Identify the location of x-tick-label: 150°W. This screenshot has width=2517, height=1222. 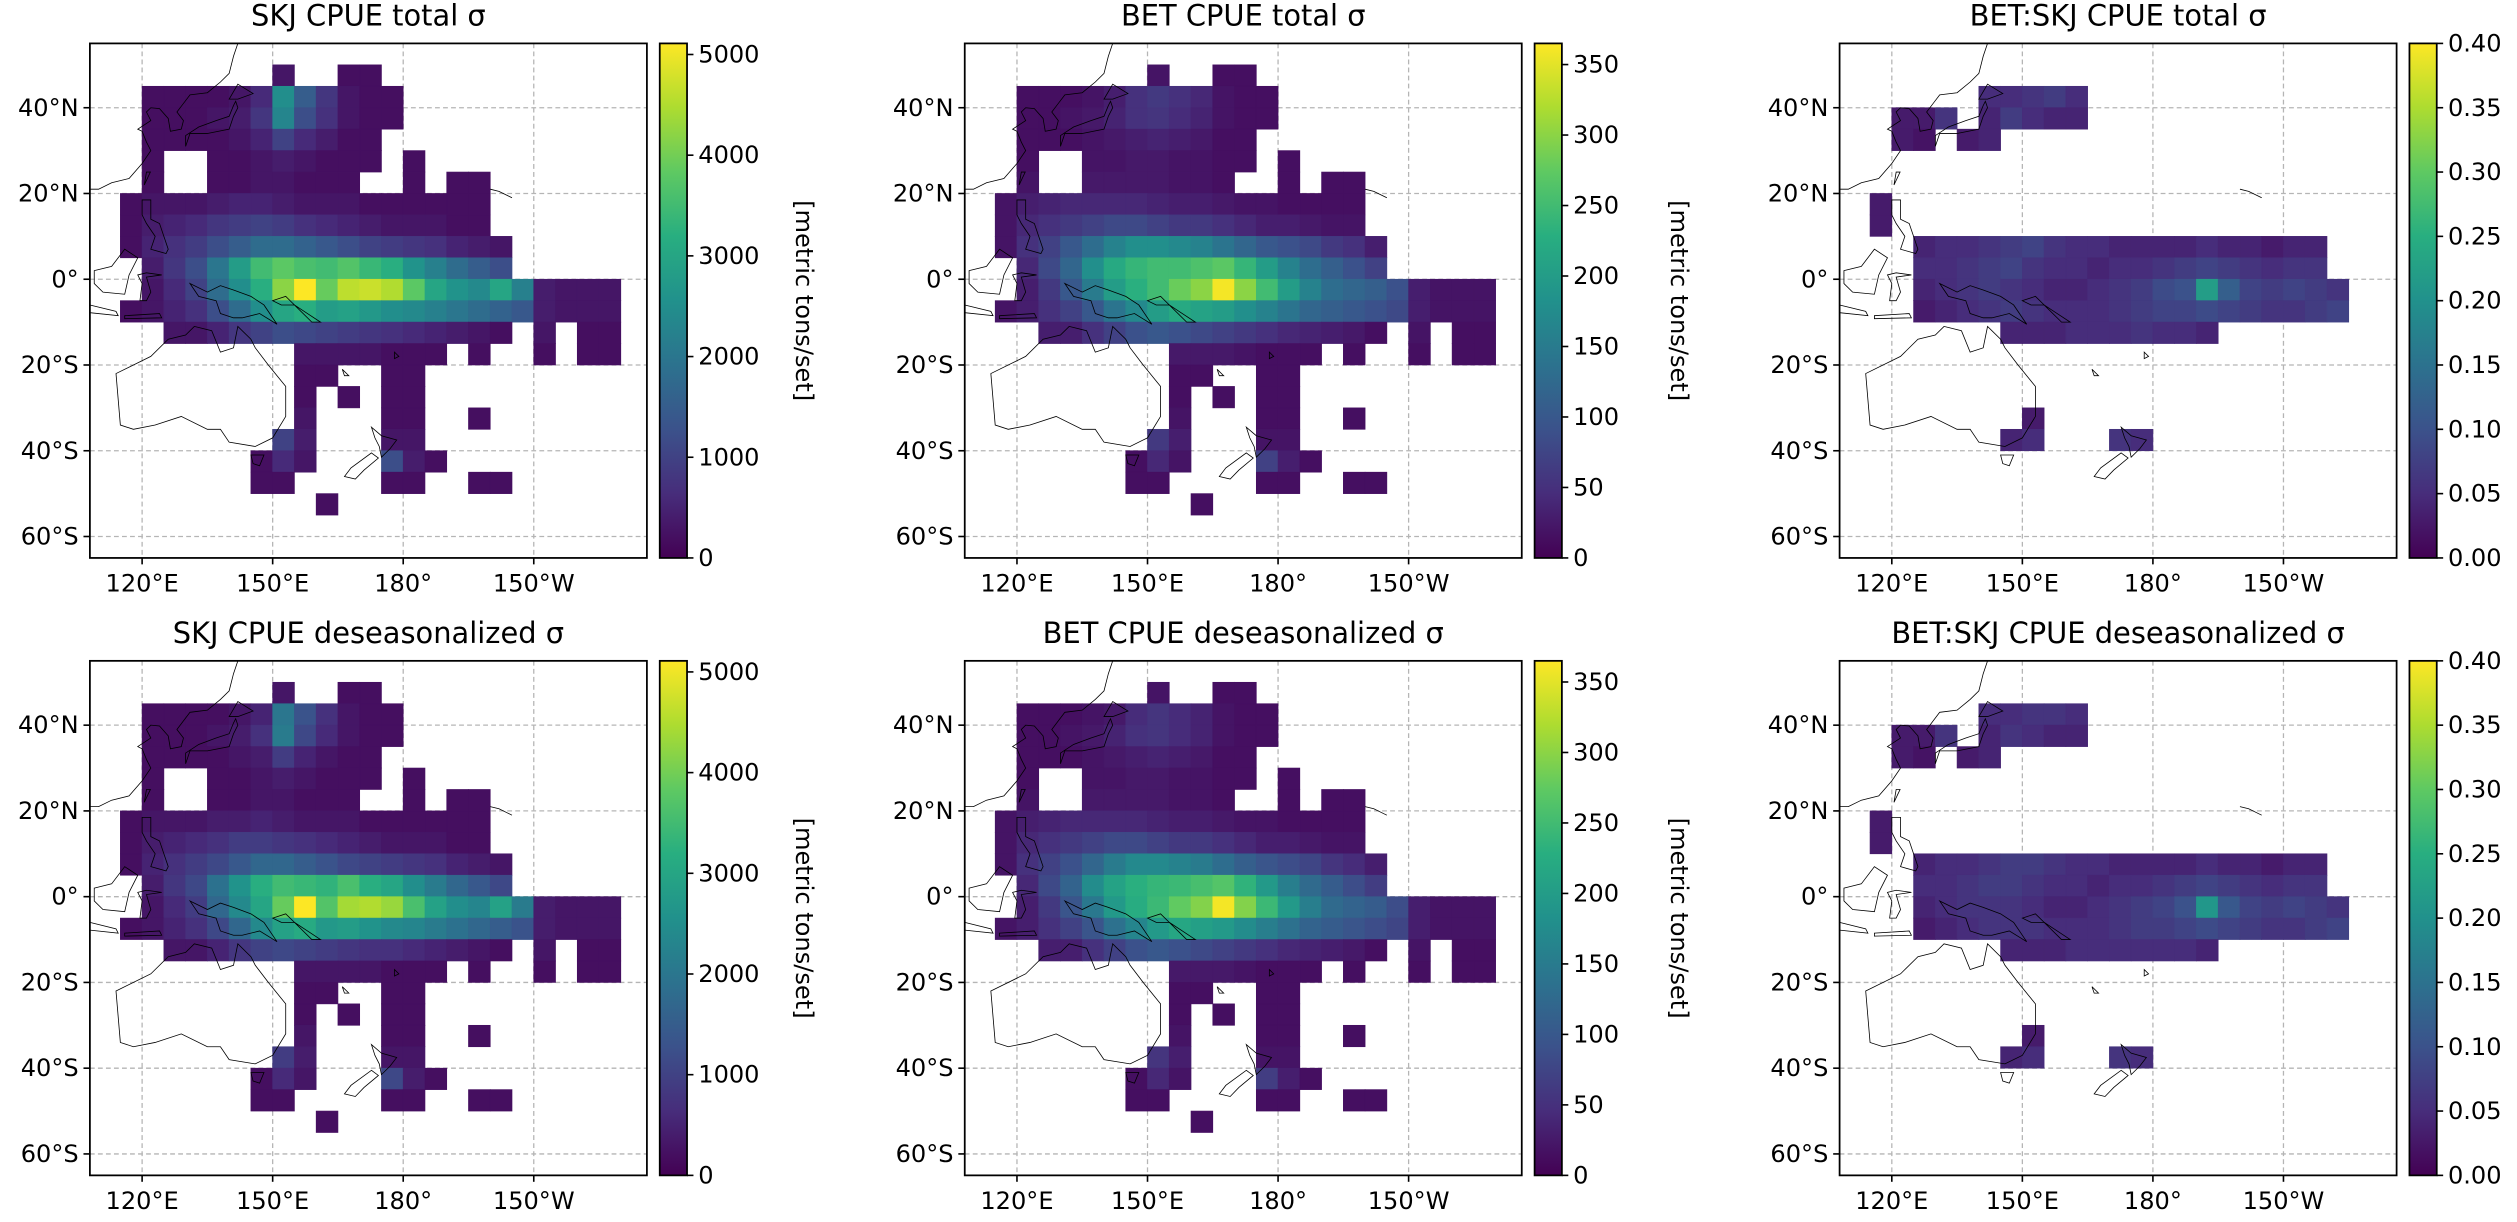
(2284, 1201).